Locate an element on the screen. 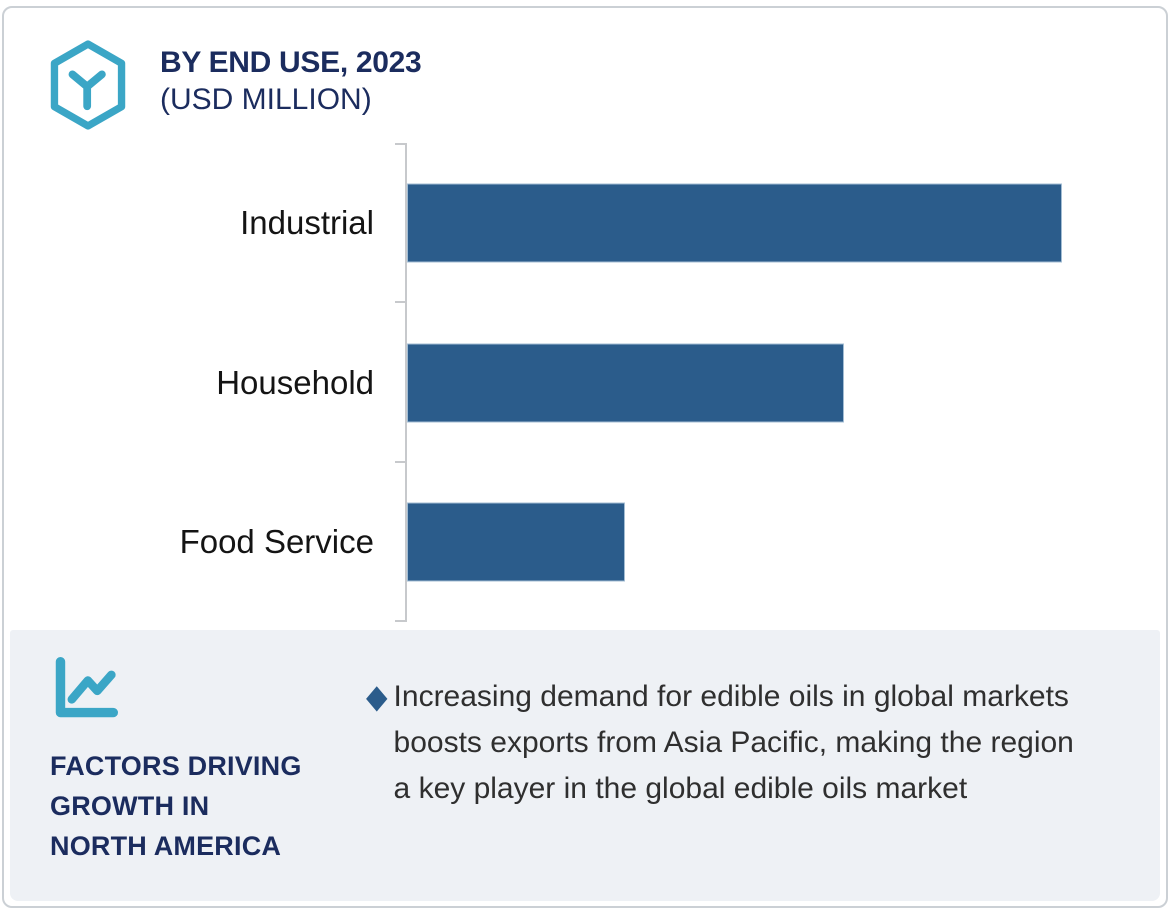 The width and height of the screenshot is (1170, 910). header-text: BY END USE, 2023 (USD MILLION) is located at coordinates (291, 79).